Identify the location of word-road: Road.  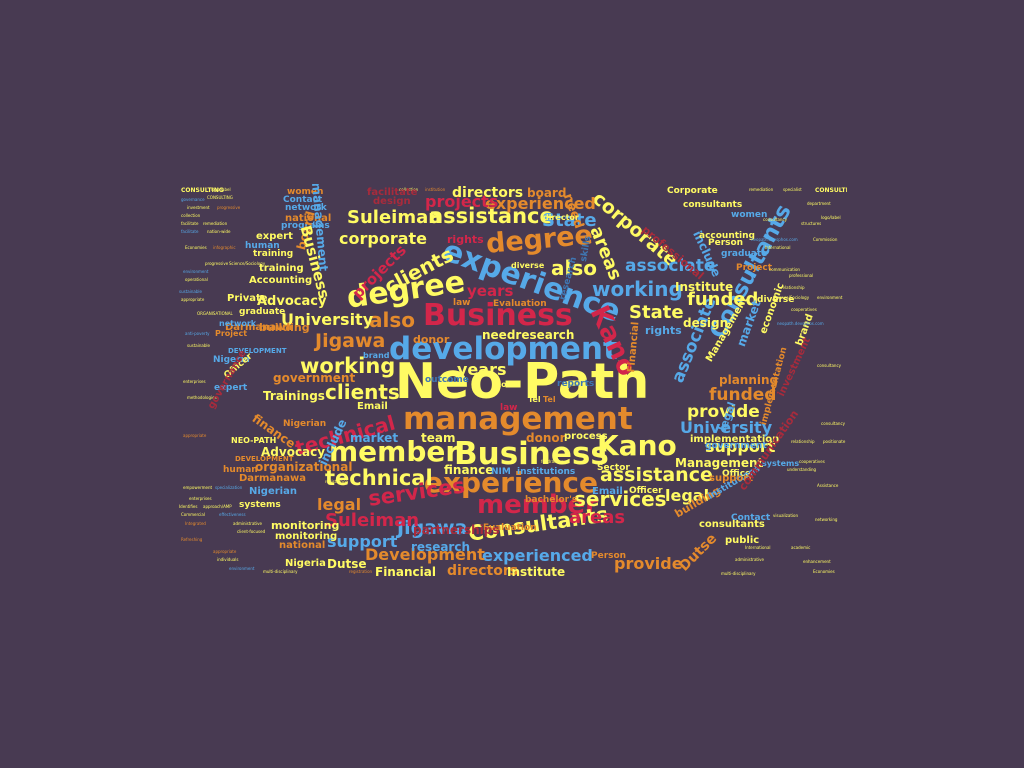
(506, 384).